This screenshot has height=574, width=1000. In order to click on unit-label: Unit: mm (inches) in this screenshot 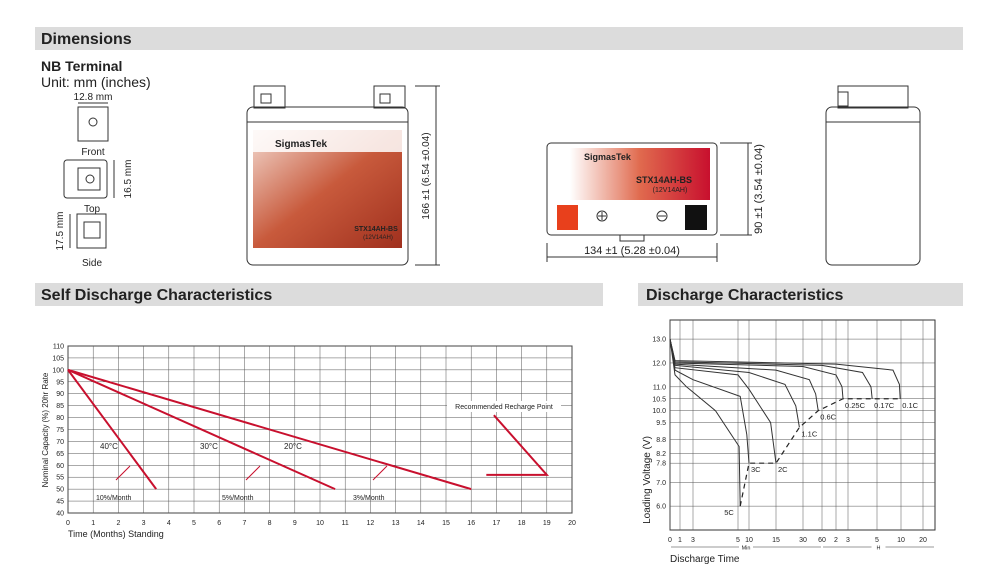, I will do `click(96, 82)`.